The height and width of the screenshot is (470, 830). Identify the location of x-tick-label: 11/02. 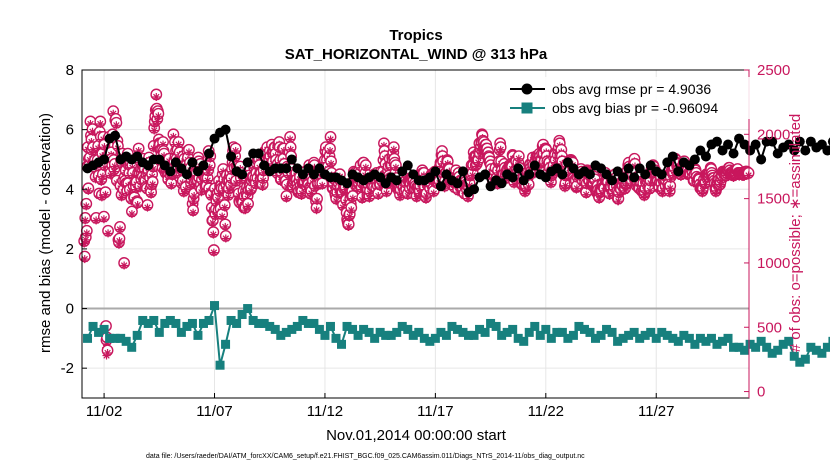
(104, 411).